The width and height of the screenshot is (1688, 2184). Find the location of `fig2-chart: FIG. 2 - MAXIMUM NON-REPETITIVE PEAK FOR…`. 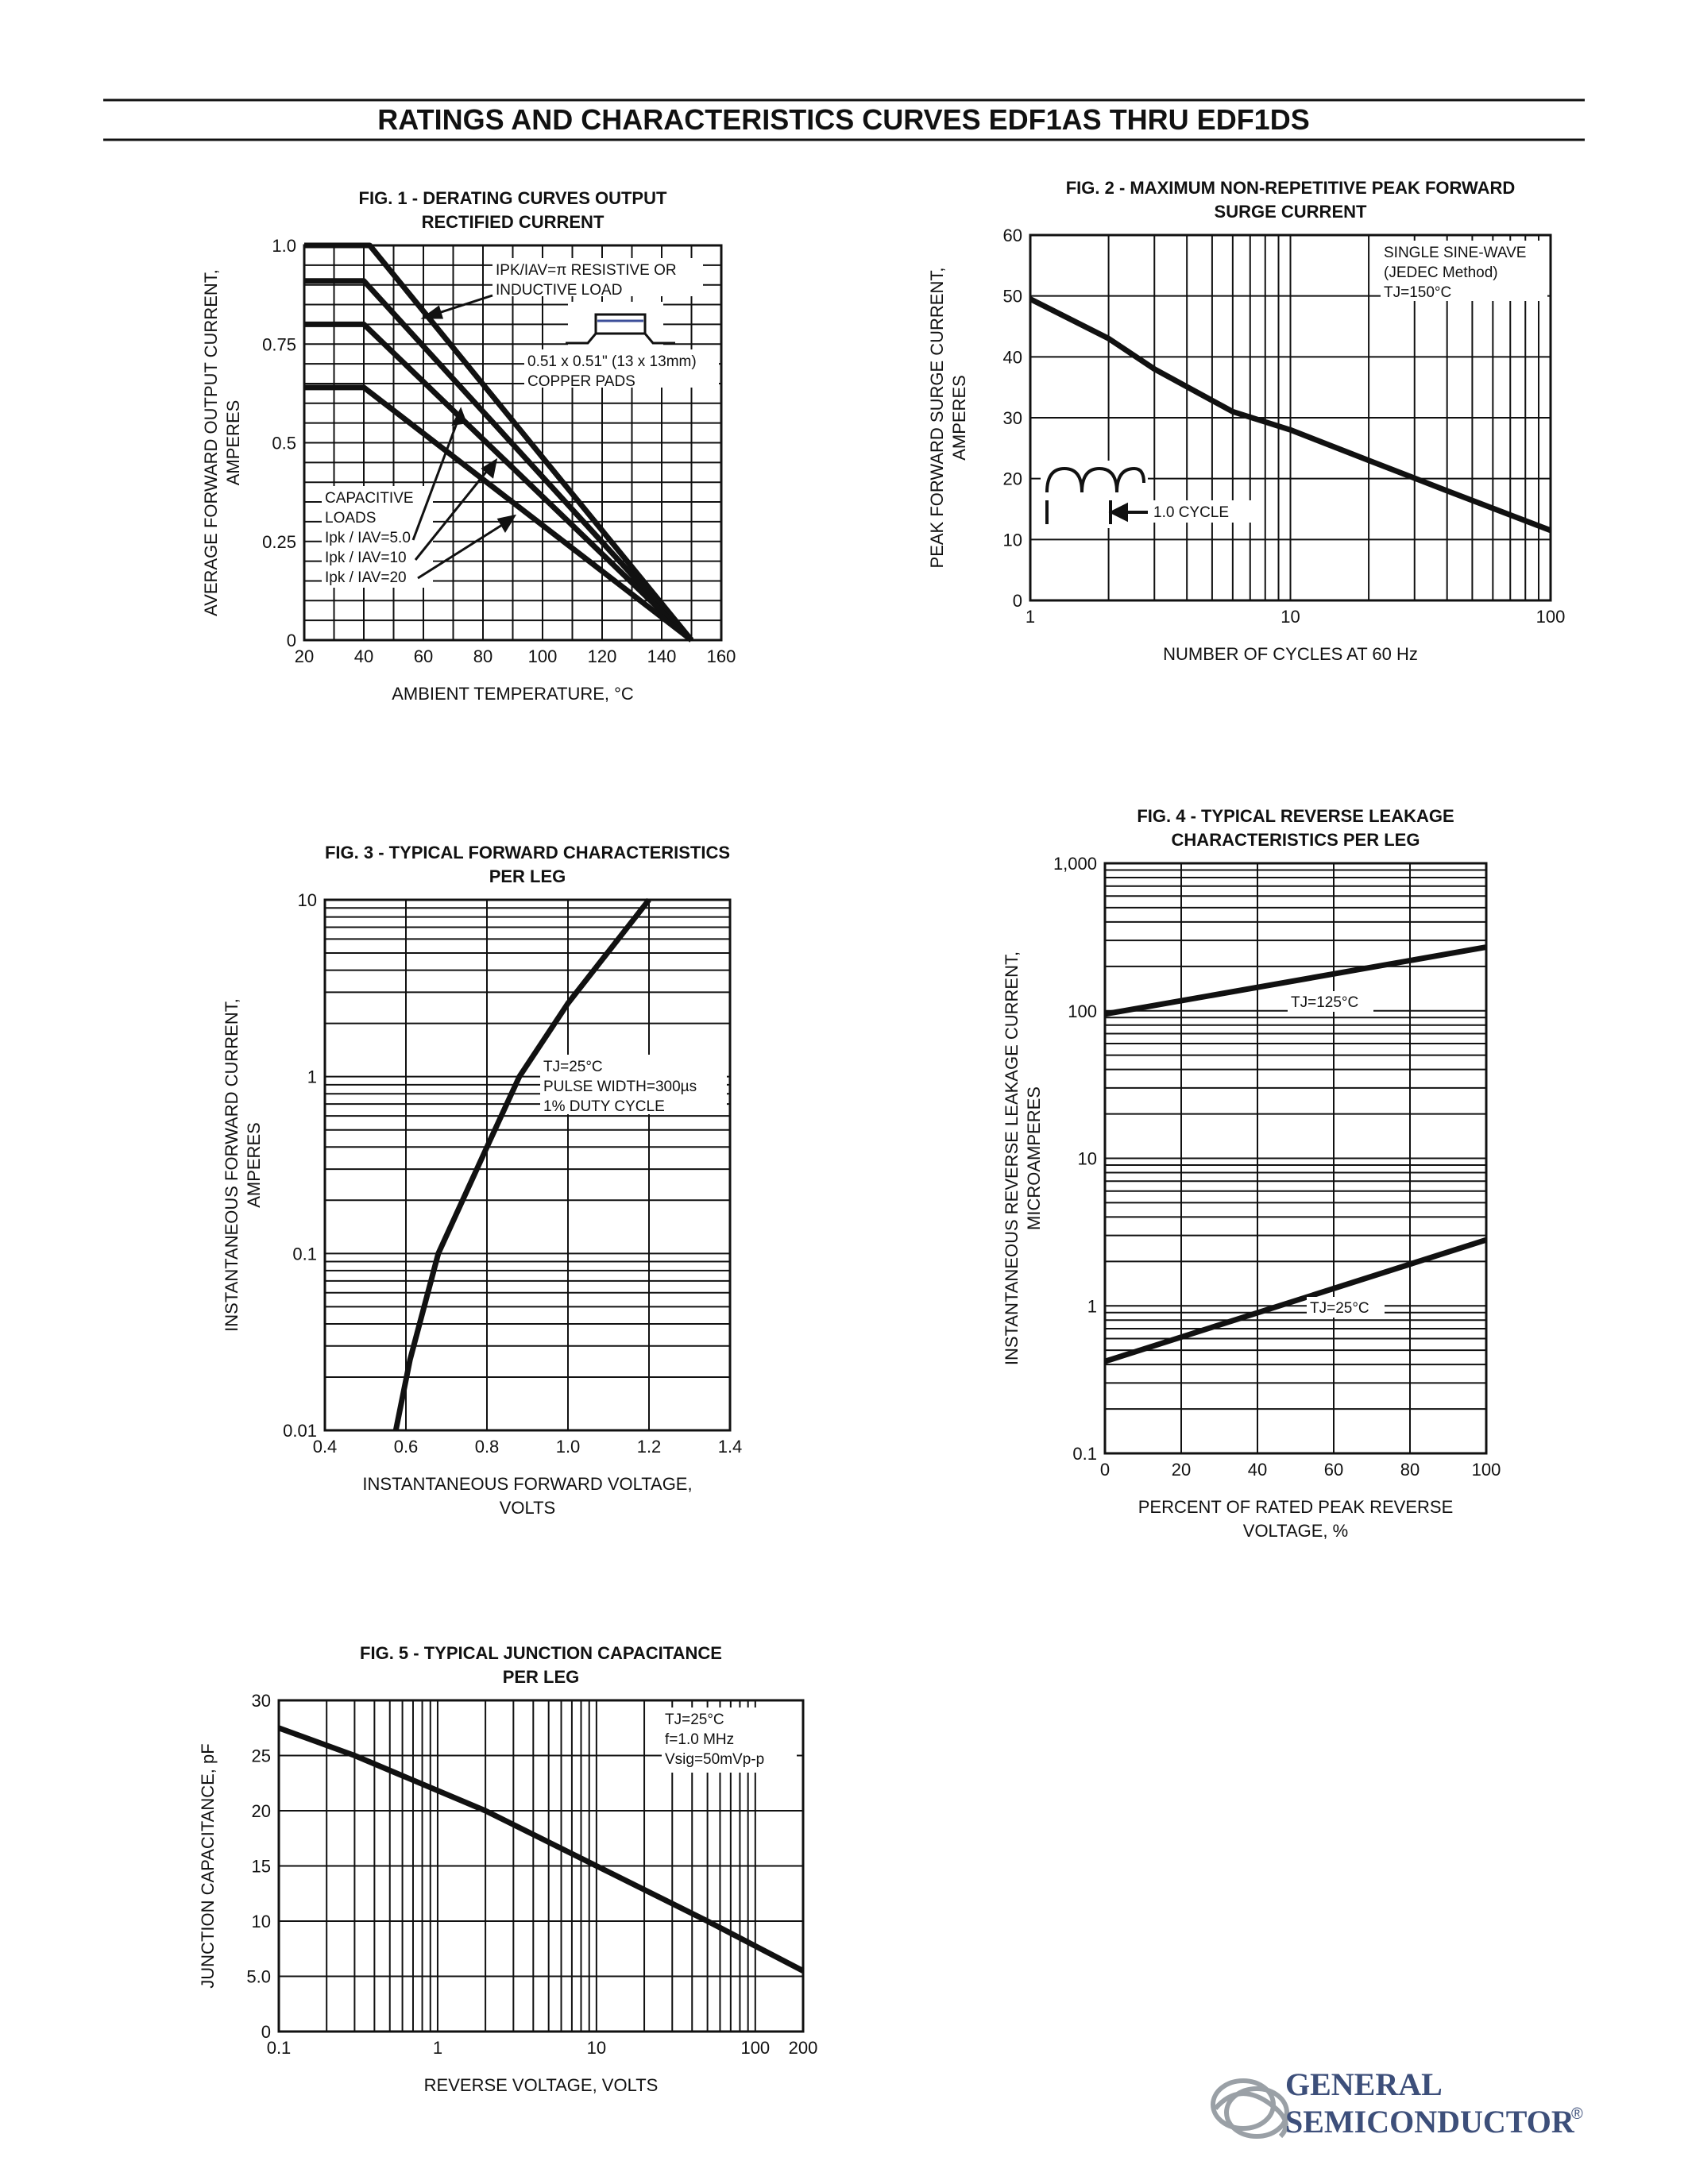

fig2-chart: FIG. 2 - MAXIMUM NON-REPETITIVE PEAK FOR… is located at coordinates (1246, 421).